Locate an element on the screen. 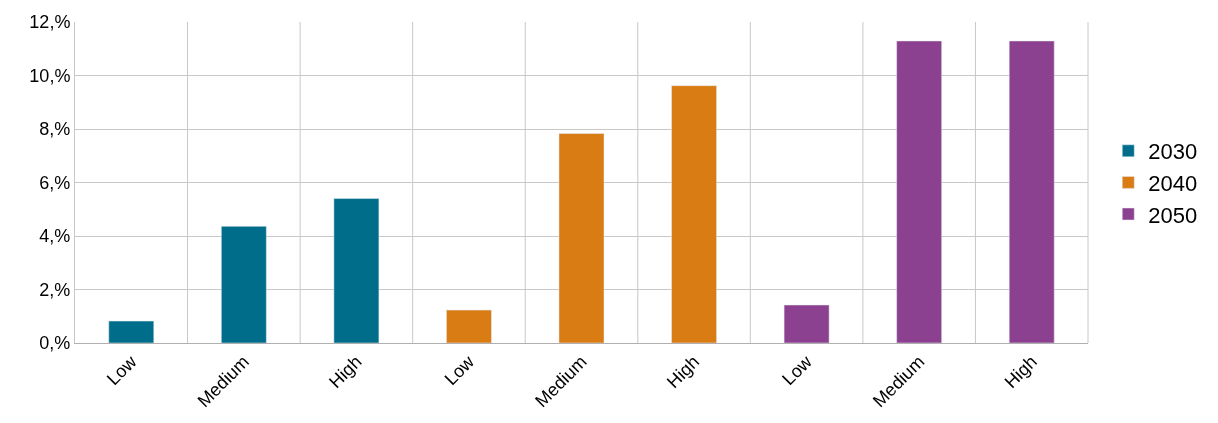 The height and width of the screenshot is (423, 1218). y-tick-label: 2,% is located at coordinates (55, 289).